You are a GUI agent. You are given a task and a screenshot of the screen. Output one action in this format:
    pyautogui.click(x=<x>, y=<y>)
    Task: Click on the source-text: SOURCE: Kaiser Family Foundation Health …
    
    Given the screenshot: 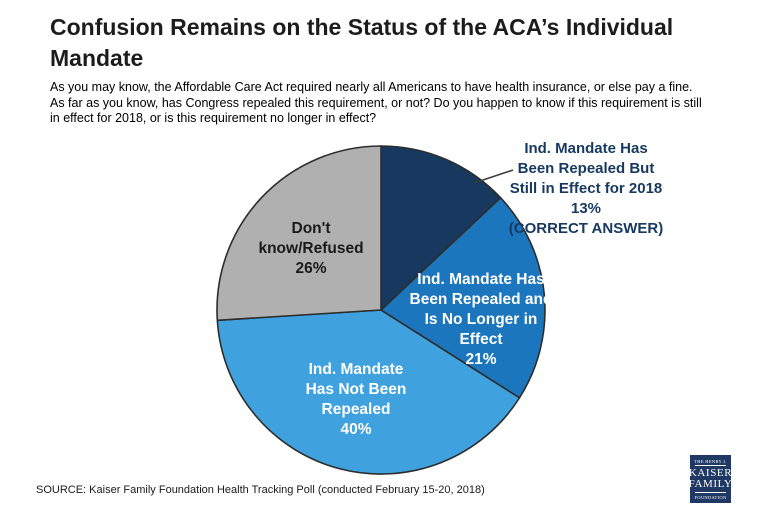 What is the action you would take?
    pyautogui.click(x=260, y=490)
    